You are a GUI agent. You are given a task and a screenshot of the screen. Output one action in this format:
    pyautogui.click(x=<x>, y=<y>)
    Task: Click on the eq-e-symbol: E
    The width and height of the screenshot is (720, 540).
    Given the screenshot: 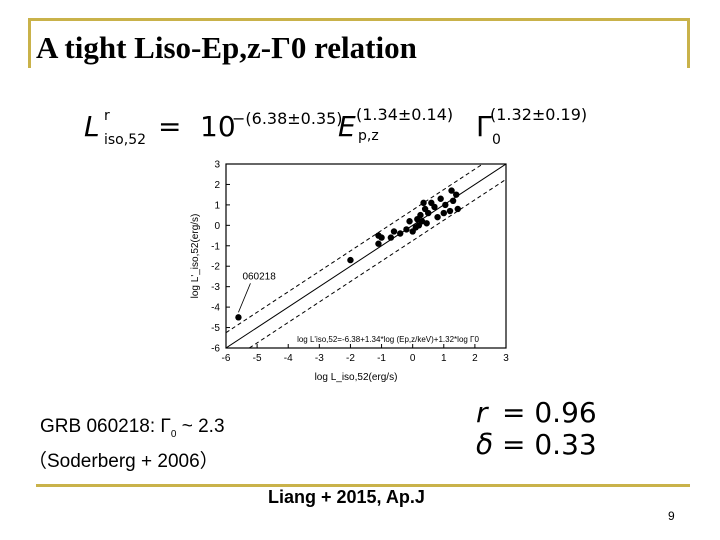 What is the action you would take?
    pyautogui.click(x=347, y=126)
    